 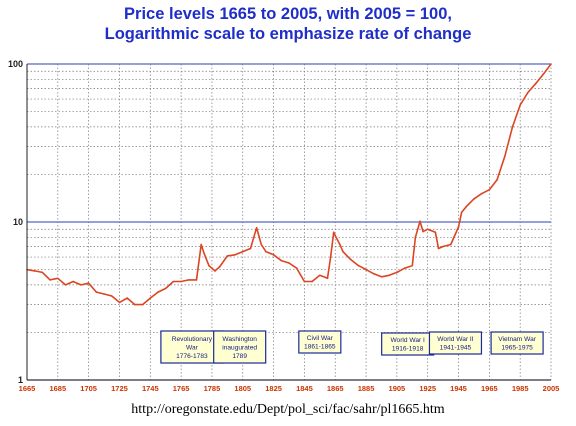 I want to click on event-annotation: Vietnam War 1965-1975, so click(x=517, y=343).